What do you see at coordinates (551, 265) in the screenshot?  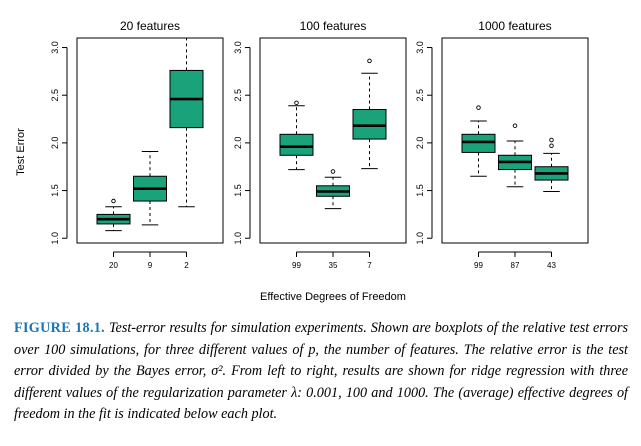 I see `x-tick-label: 43` at bounding box center [551, 265].